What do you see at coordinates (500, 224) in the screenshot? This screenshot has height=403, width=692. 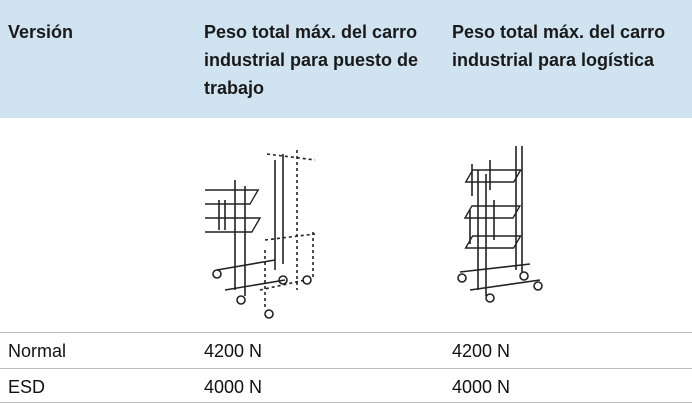 I see `logistics-cart-image` at bounding box center [500, 224].